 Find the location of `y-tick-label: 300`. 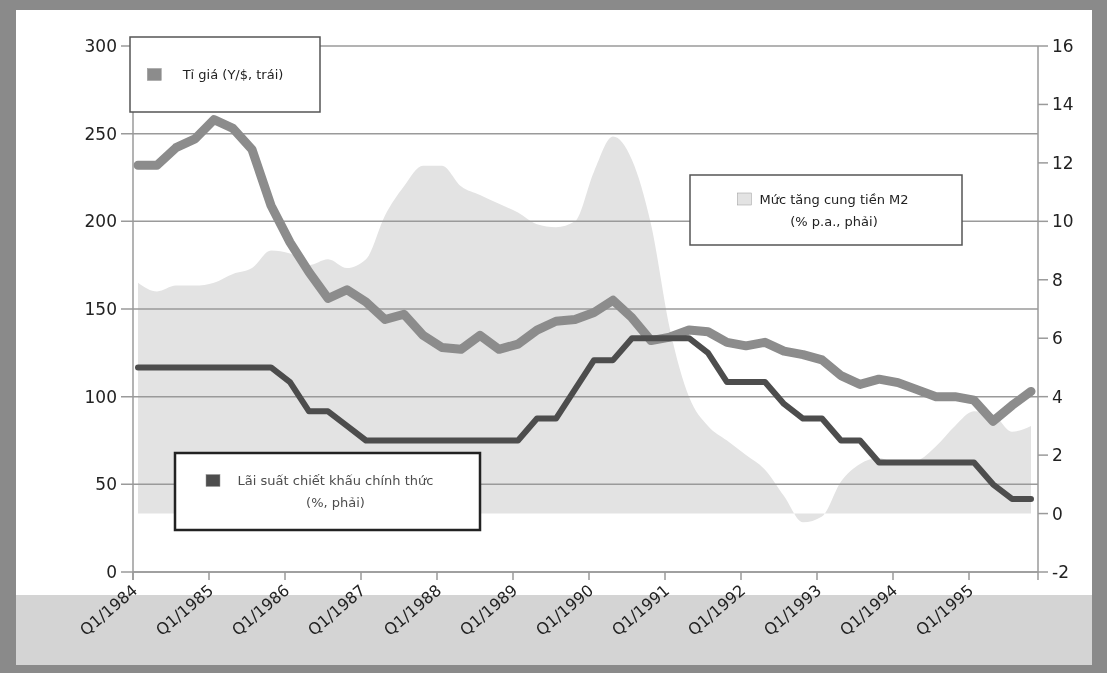

y-tick-label: 300 is located at coordinates (100, 46).